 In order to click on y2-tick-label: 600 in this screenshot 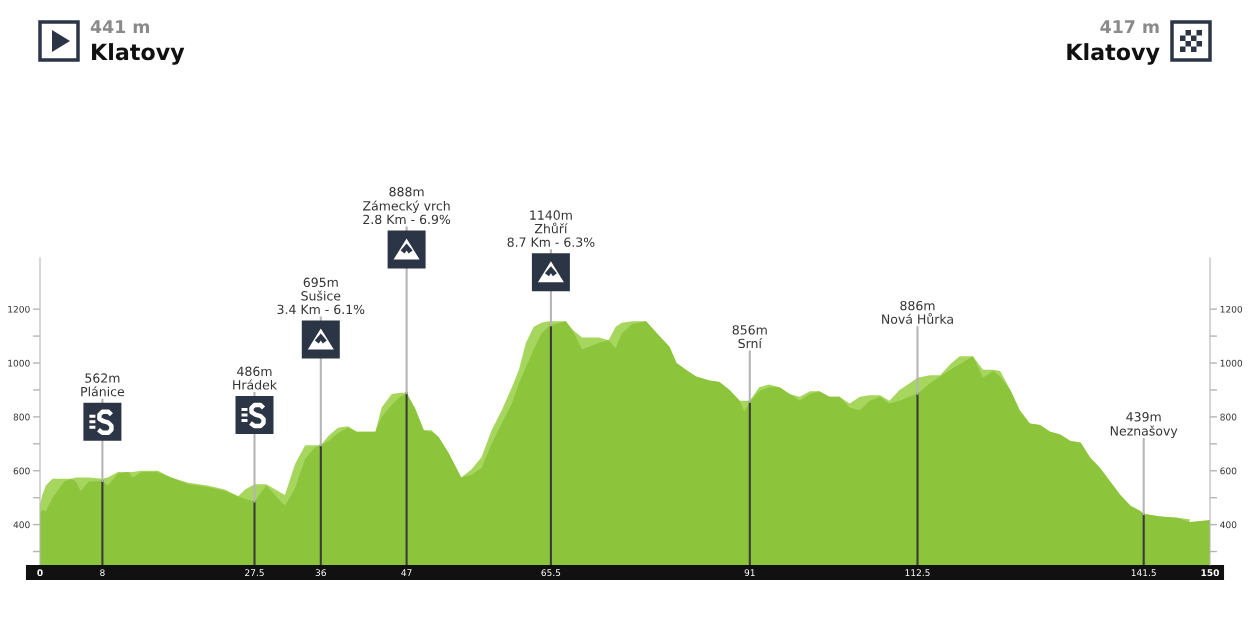, I will do `click(1228, 471)`.